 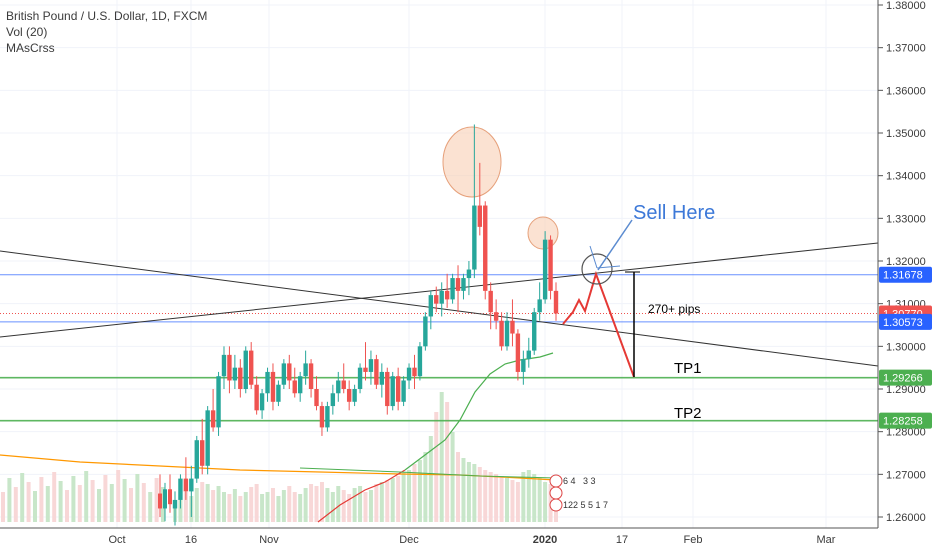 I want to click on x-tick-label: 16, so click(x=191, y=540).